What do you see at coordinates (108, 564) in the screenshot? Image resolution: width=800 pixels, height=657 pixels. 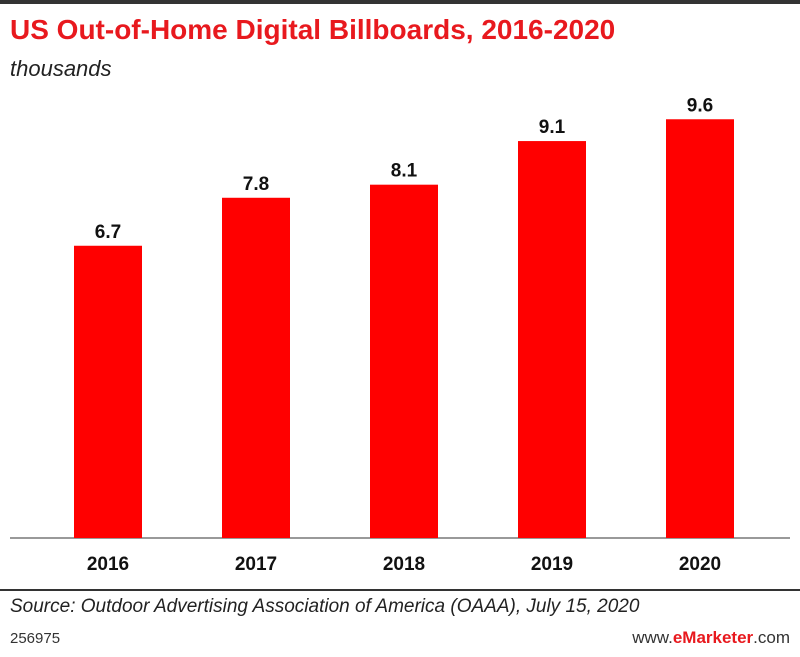 I see `x-tick-label-2016: 2016` at bounding box center [108, 564].